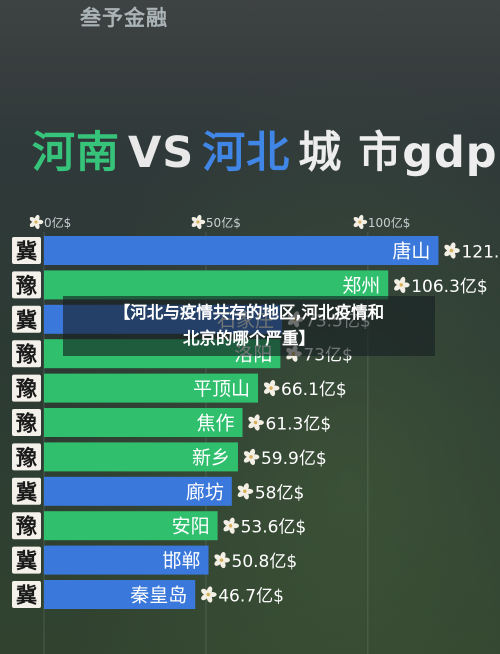 This screenshot has width=500, height=654. What do you see at coordinates (411, 252) in the screenshot?
I see `bar-city-label: 唐山` at bounding box center [411, 252].